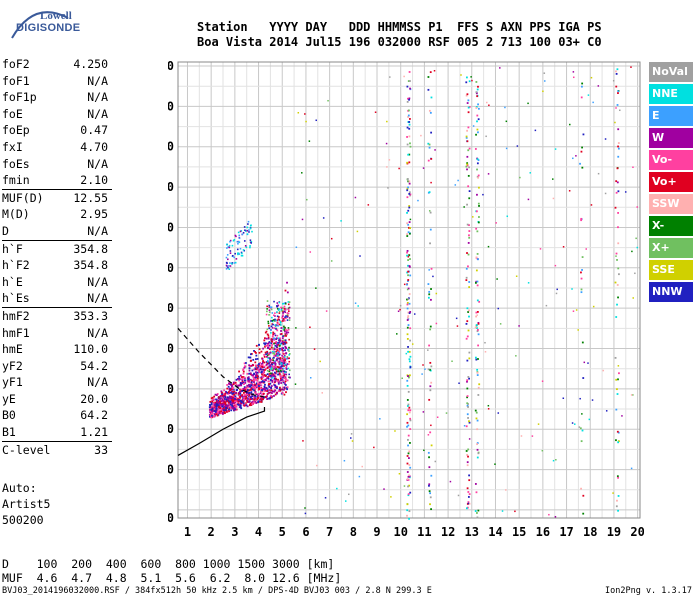 The width and height of the screenshot is (700, 600). Describe the element at coordinates (90, 349) in the screenshot. I see `param-value: 110.0` at that location.